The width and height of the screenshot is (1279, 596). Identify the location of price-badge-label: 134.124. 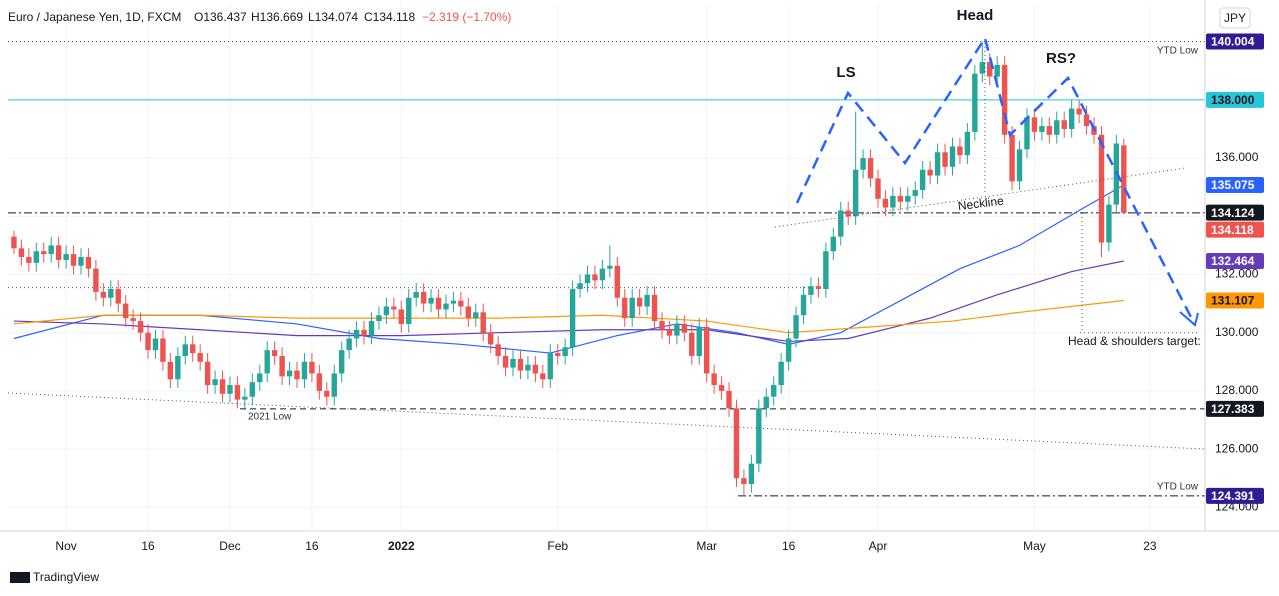
(1233, 213).